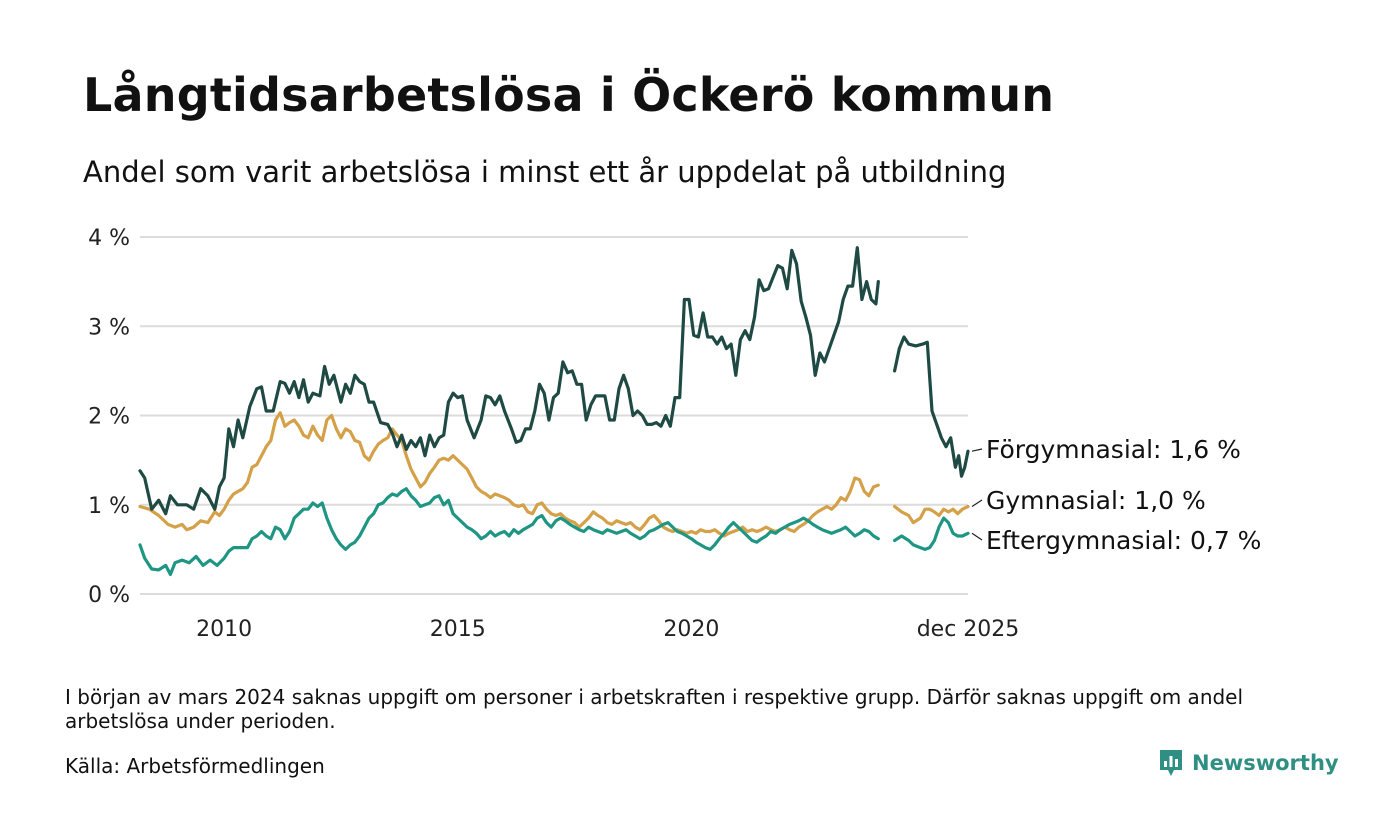 This screenshot has height=840, width=1400. I want to click on series-line-eftergymnasial, so click(509, 531).